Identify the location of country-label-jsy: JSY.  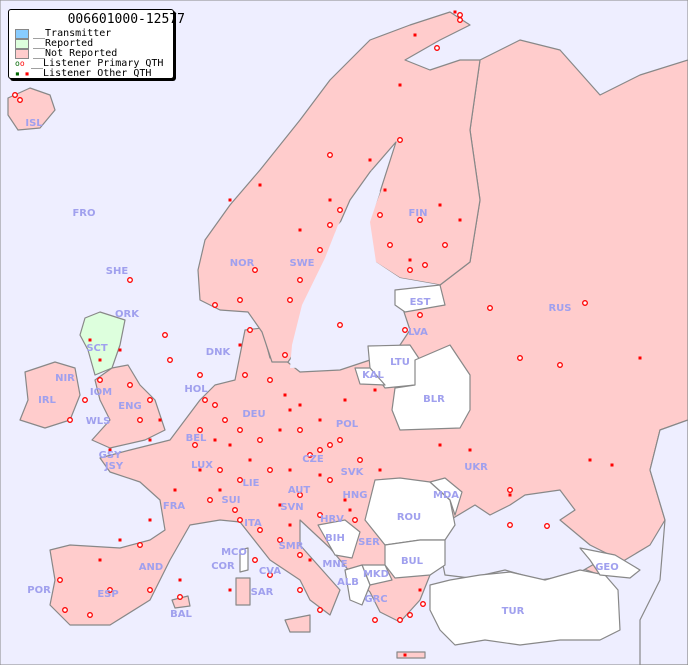
(114, 466).